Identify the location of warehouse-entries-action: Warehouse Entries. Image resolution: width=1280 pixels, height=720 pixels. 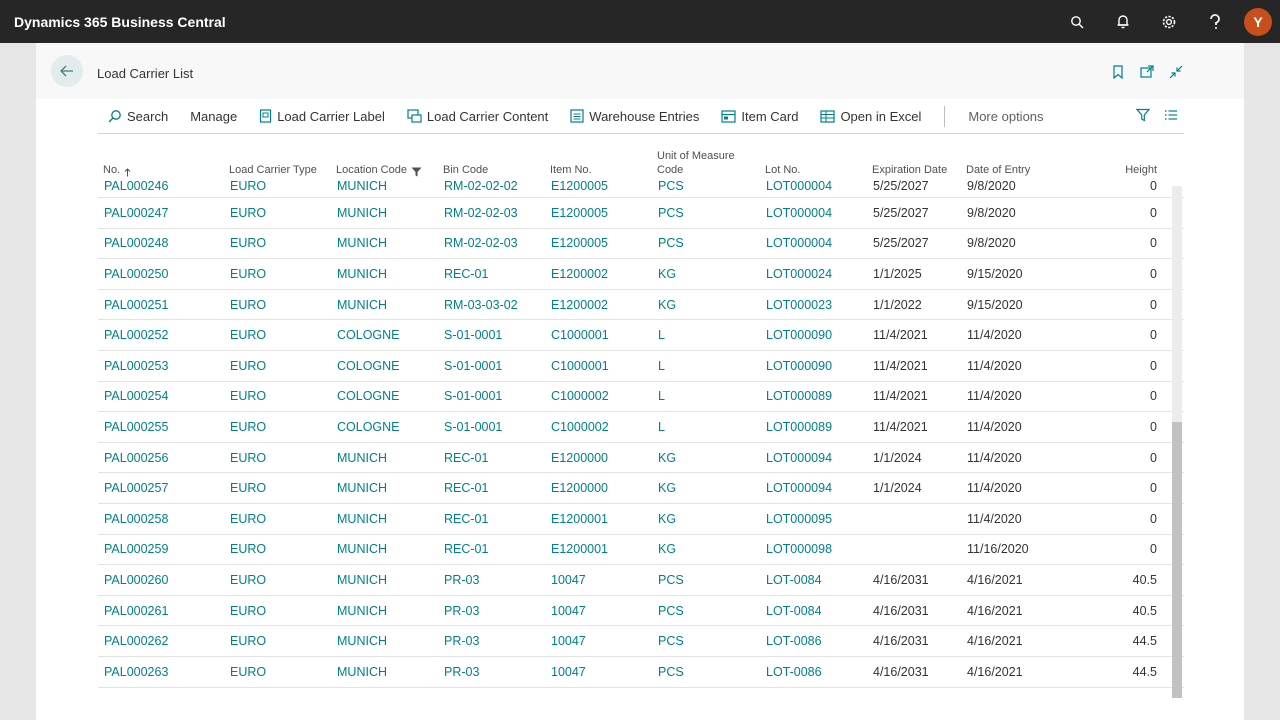
(634, 116).